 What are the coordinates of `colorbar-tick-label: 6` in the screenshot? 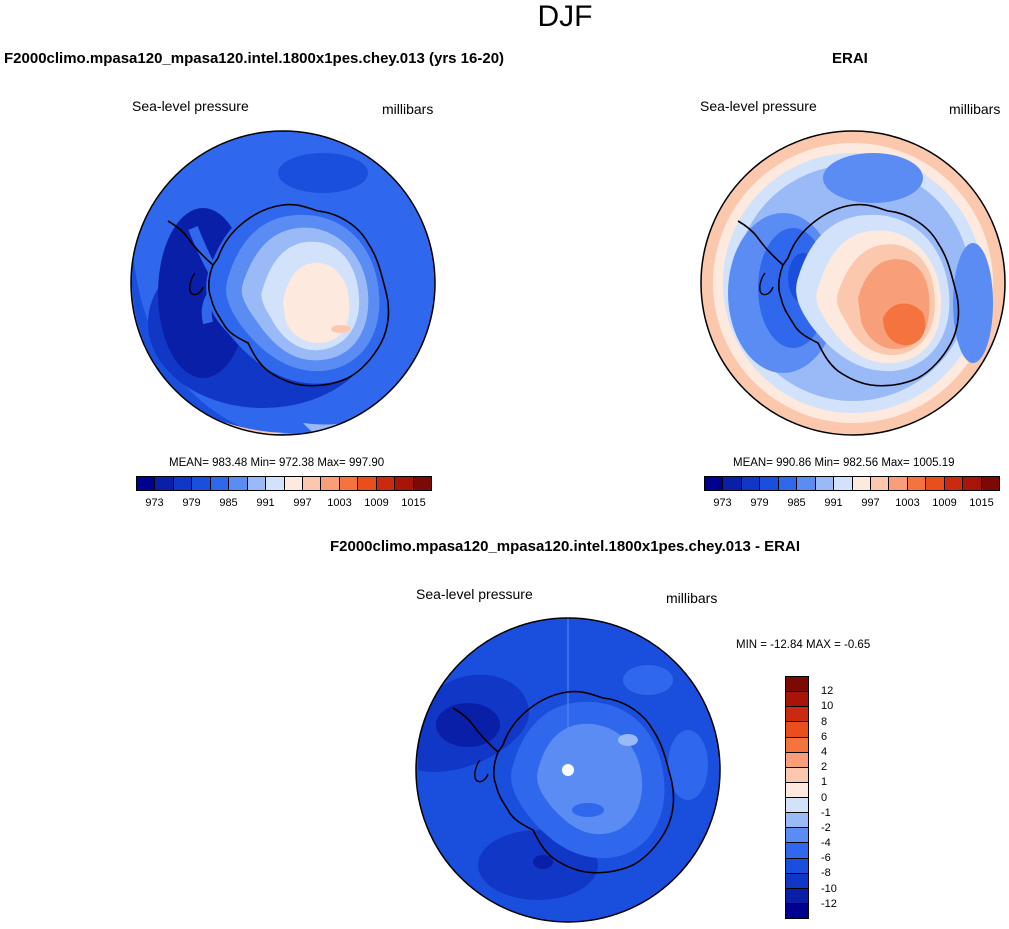 It's located at (824, 736).